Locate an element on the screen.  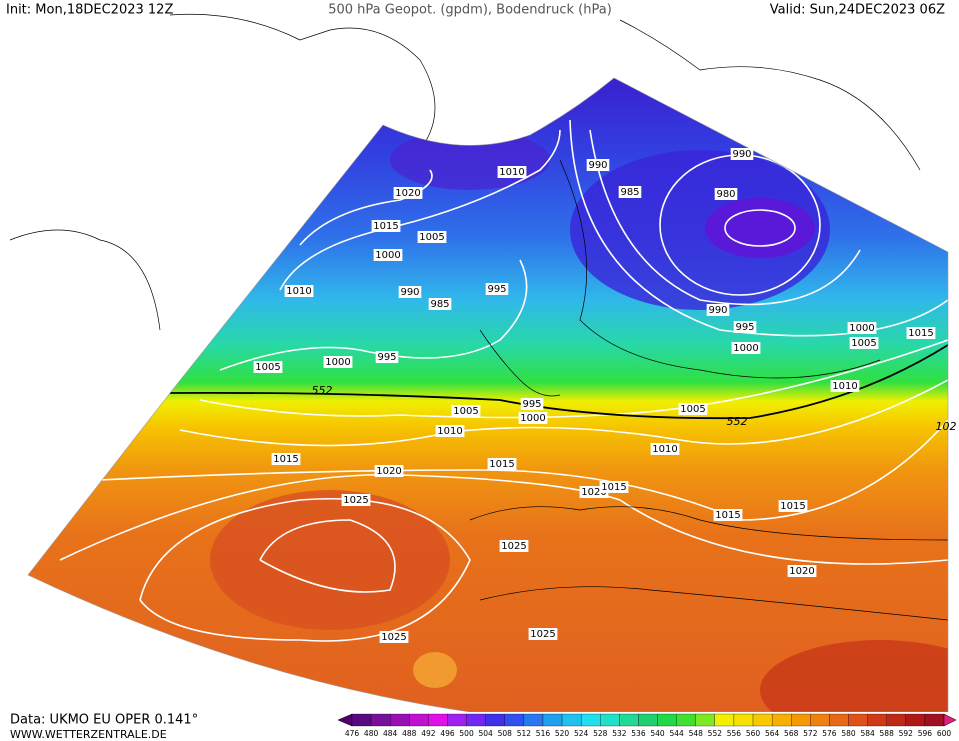
colorbar-label: 564 is located at coordinates (772, 733).